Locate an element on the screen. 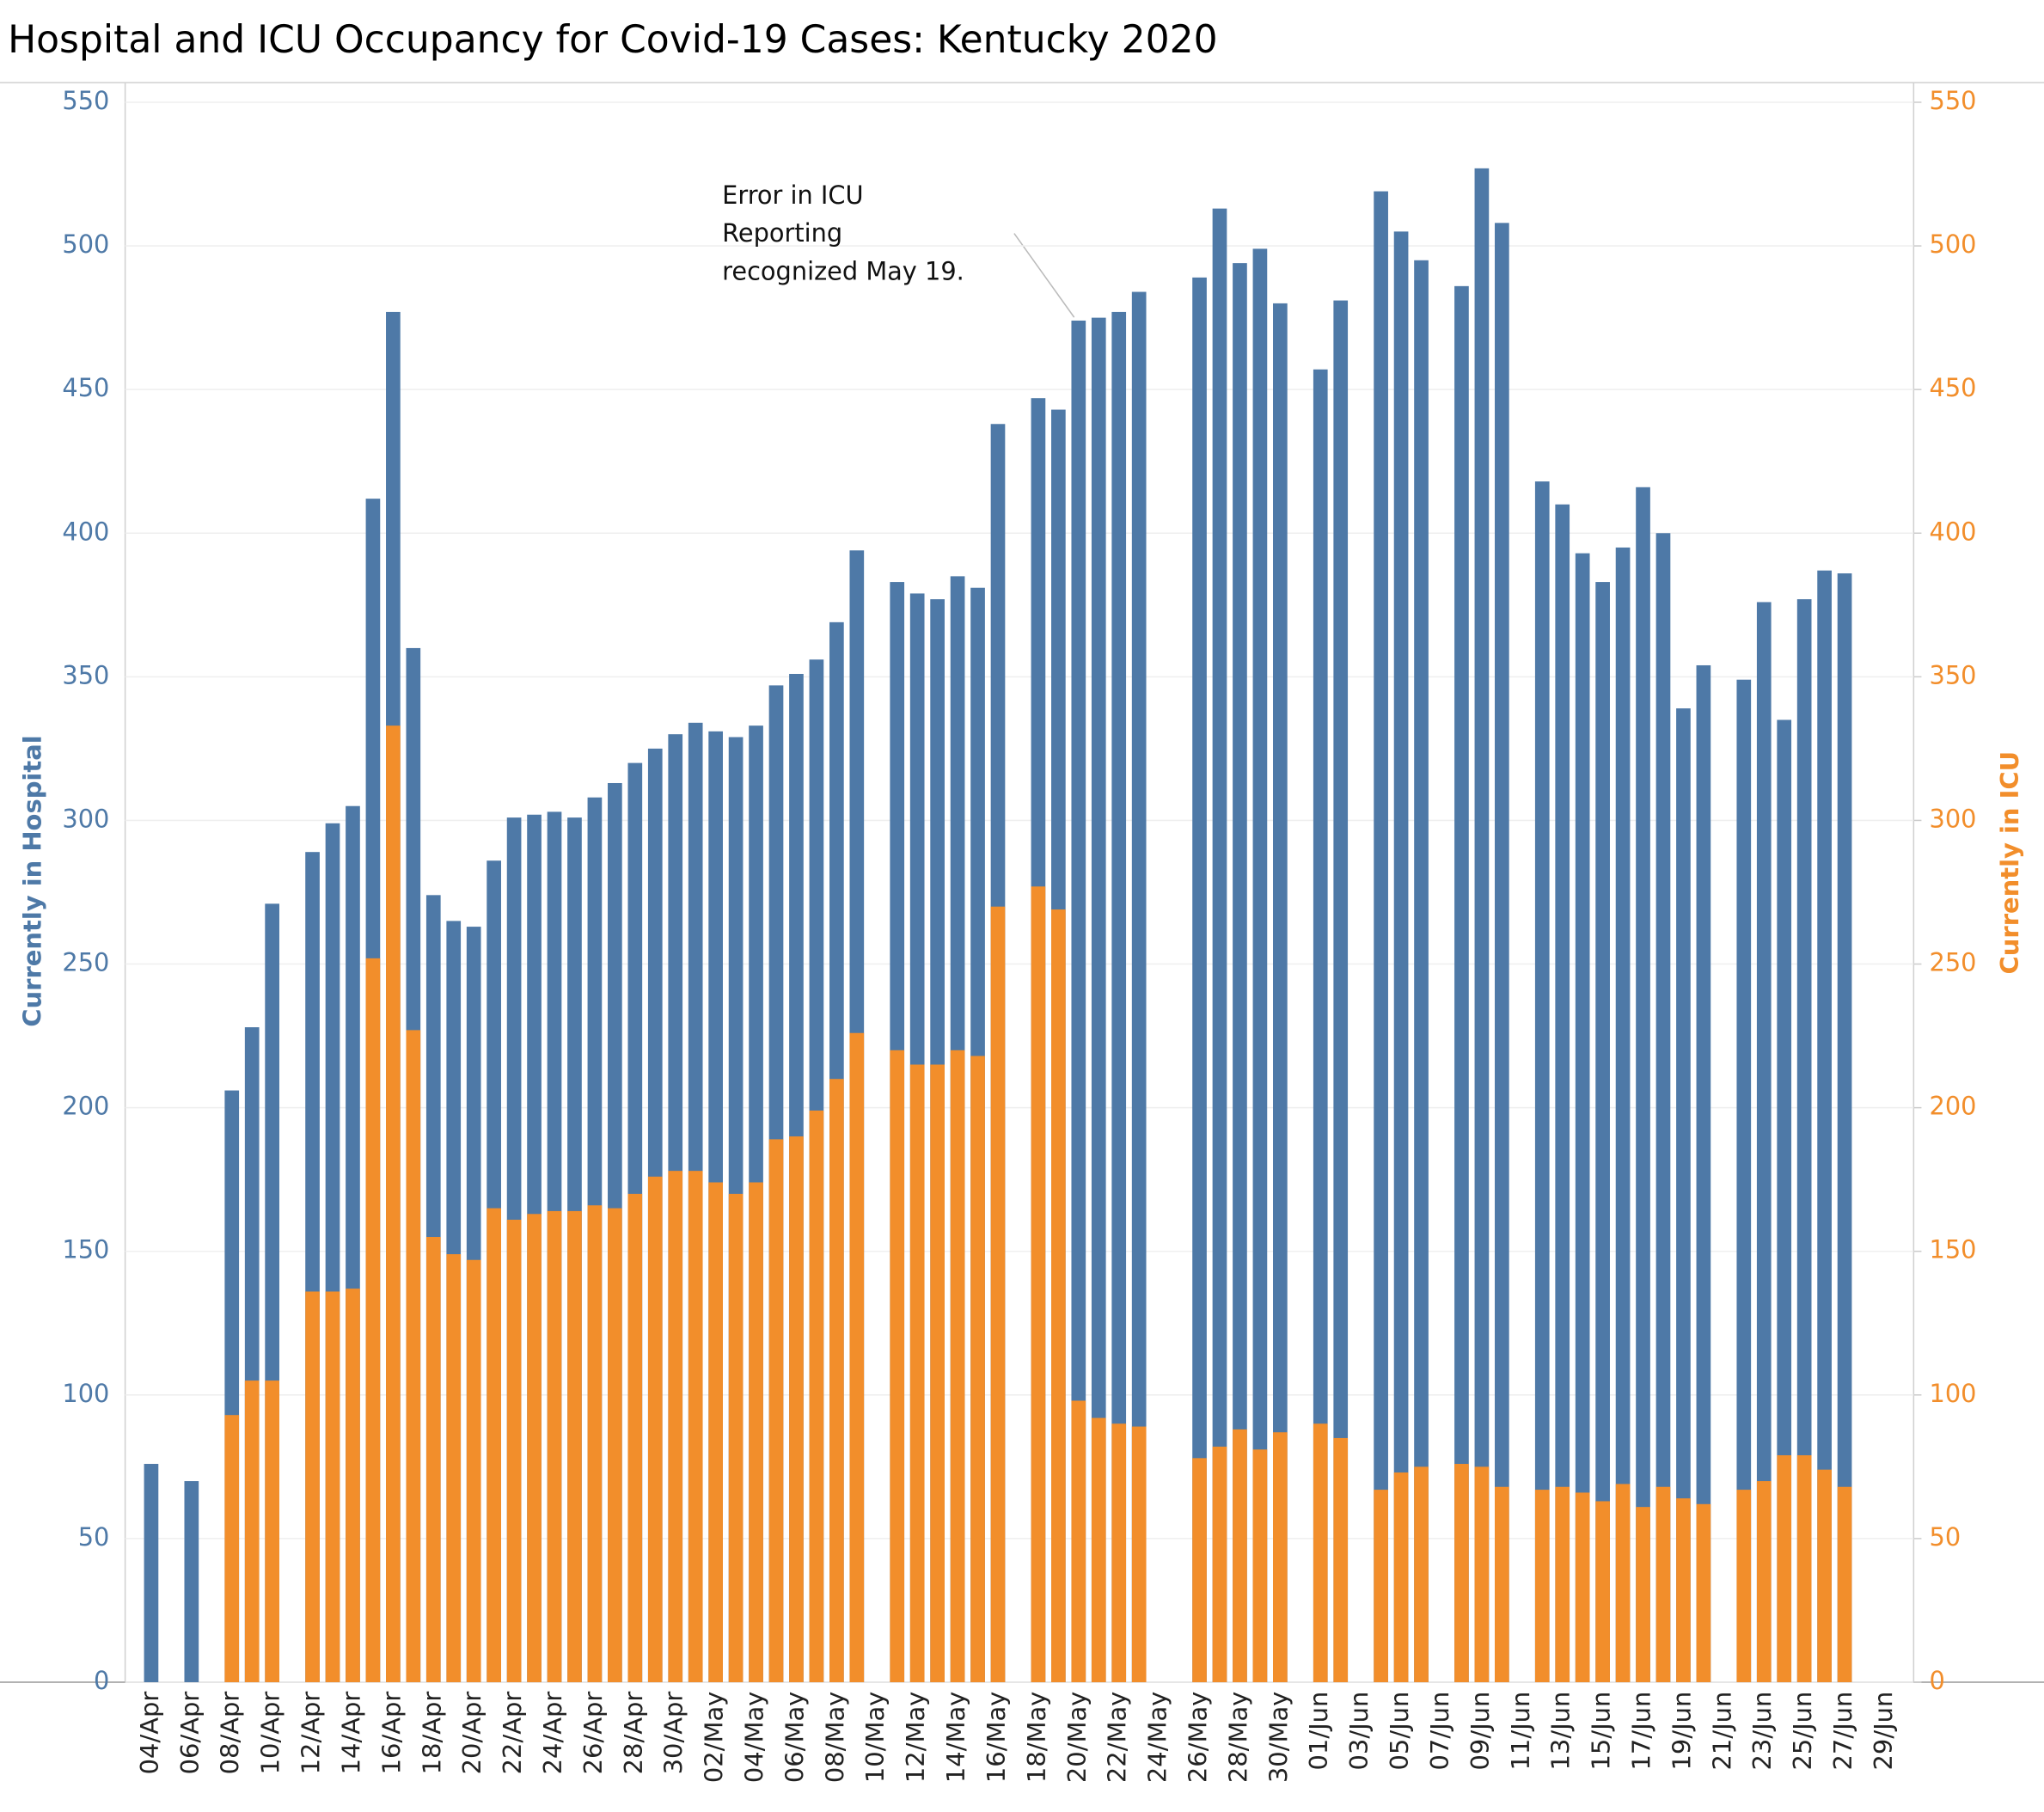  x-tick-label: 24/Apr is located at coordinates (552, 1733).